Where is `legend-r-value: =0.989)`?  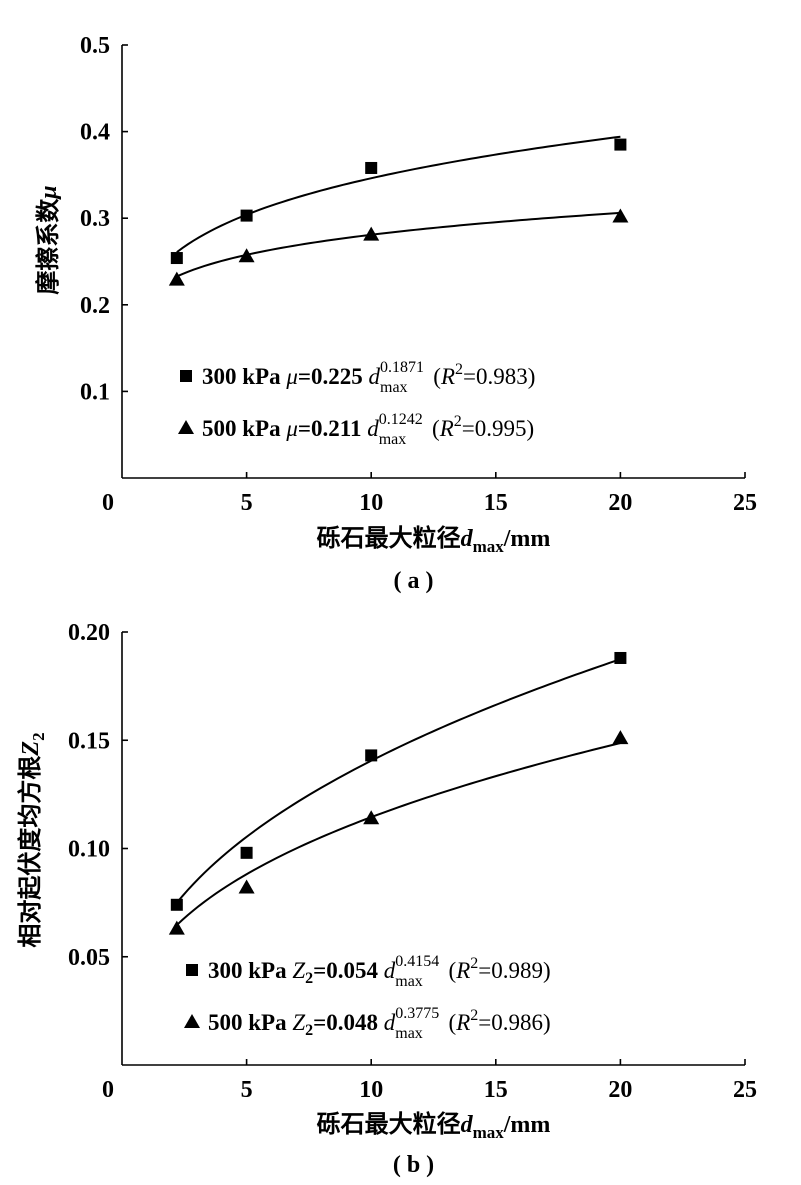 legend-r-value: =0.989) is located at coordinates (514, 970).